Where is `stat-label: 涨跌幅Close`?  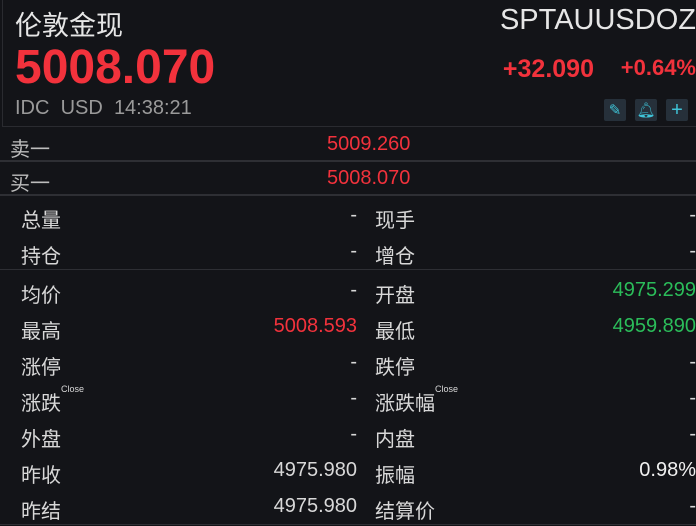
stat-label: 涨跌幅Close is located at coordinates (417, 399).